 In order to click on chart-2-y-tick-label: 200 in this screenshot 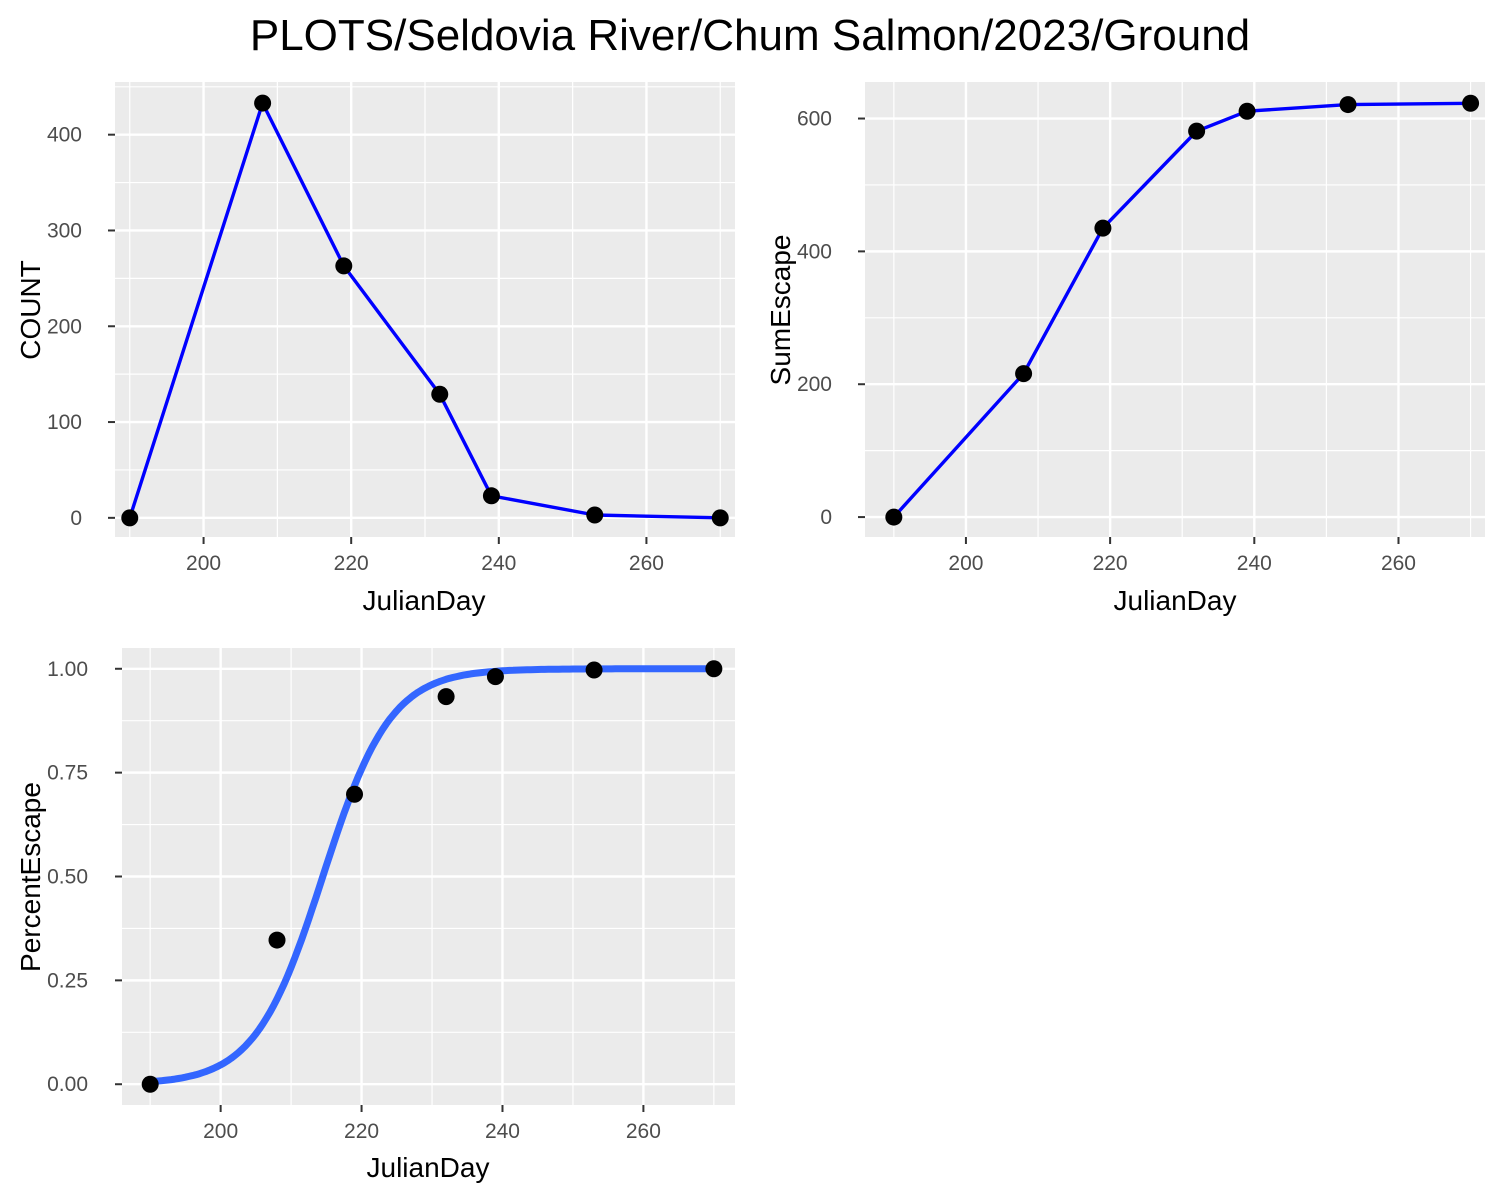, I will do `click(814, 384)`.